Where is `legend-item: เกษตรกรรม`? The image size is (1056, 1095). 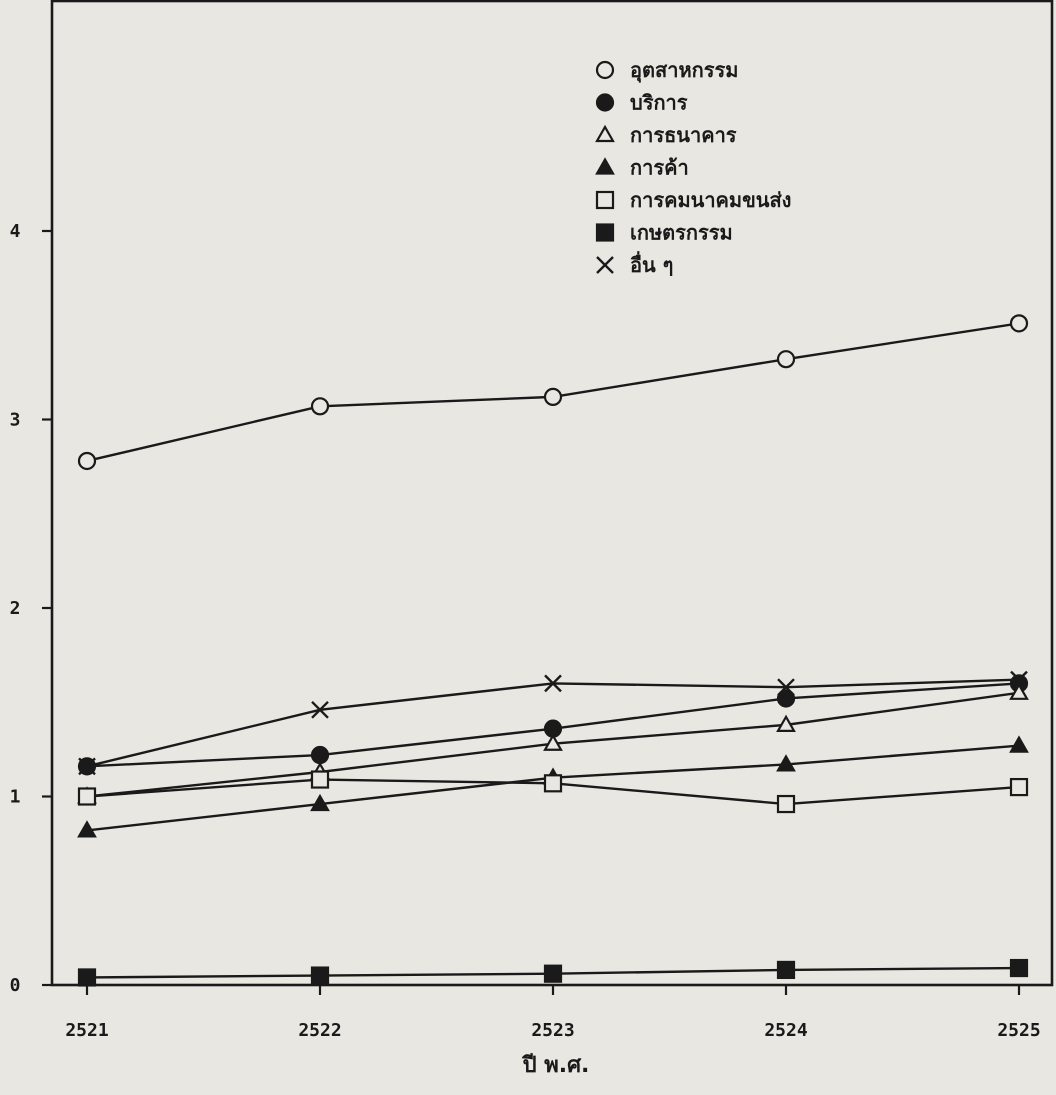 legend-item: เกษตรกรรม is located at coordinates (664, 233).